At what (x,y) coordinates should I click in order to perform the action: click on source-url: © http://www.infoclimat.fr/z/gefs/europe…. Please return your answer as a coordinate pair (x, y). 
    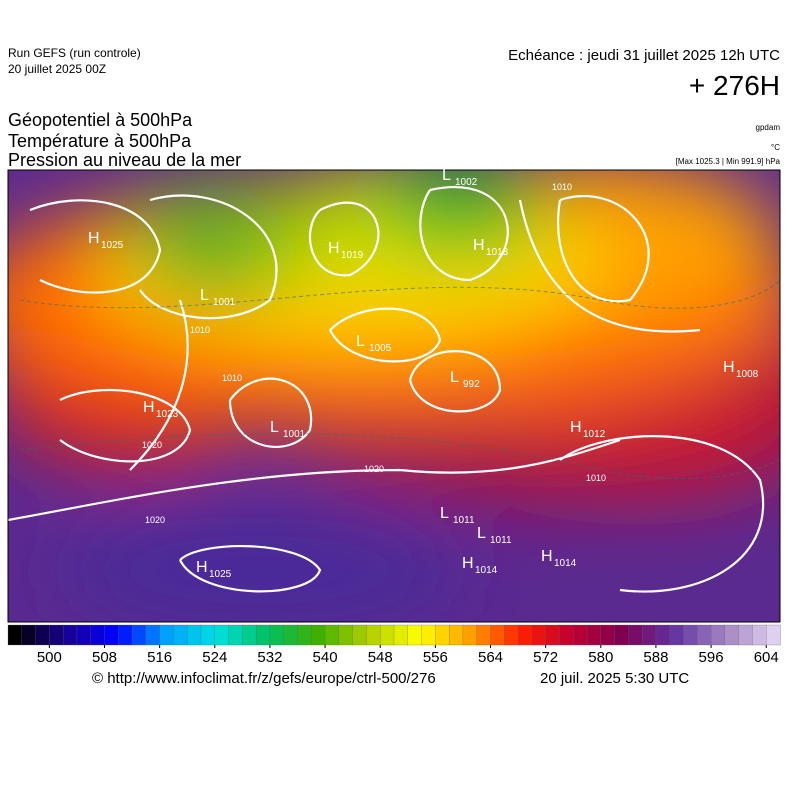
    Looking at the image, I should click on (264, 678).